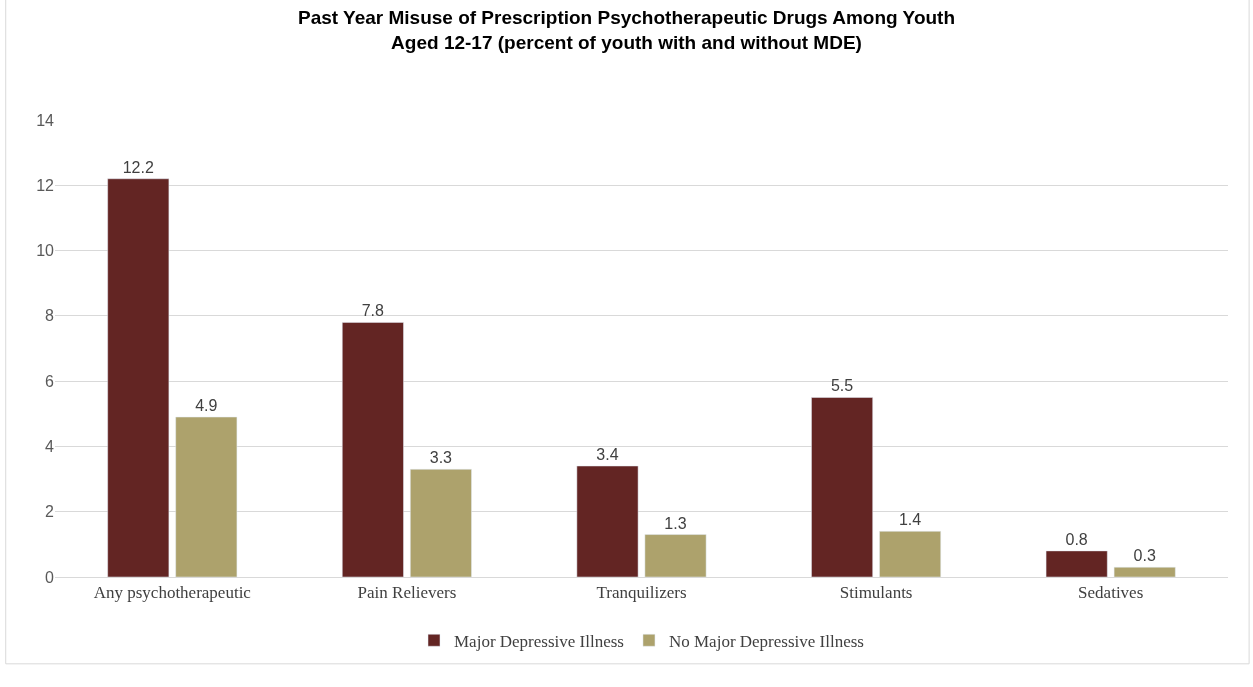 The image size is (1253, 687). Describe the element at coordinates (842, 386) in the screenshot. I see `data-label: 5.5` at that location.